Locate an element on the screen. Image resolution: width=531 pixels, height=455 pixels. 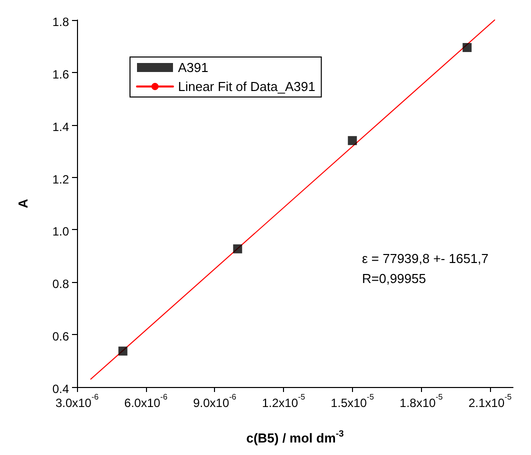
y-tick-label: 0.8 is located at coordinates (61, 284).